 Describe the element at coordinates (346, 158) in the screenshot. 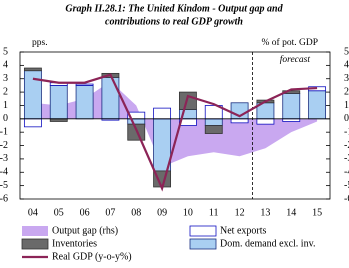

I see `y2-tick-label: -3` at that location.